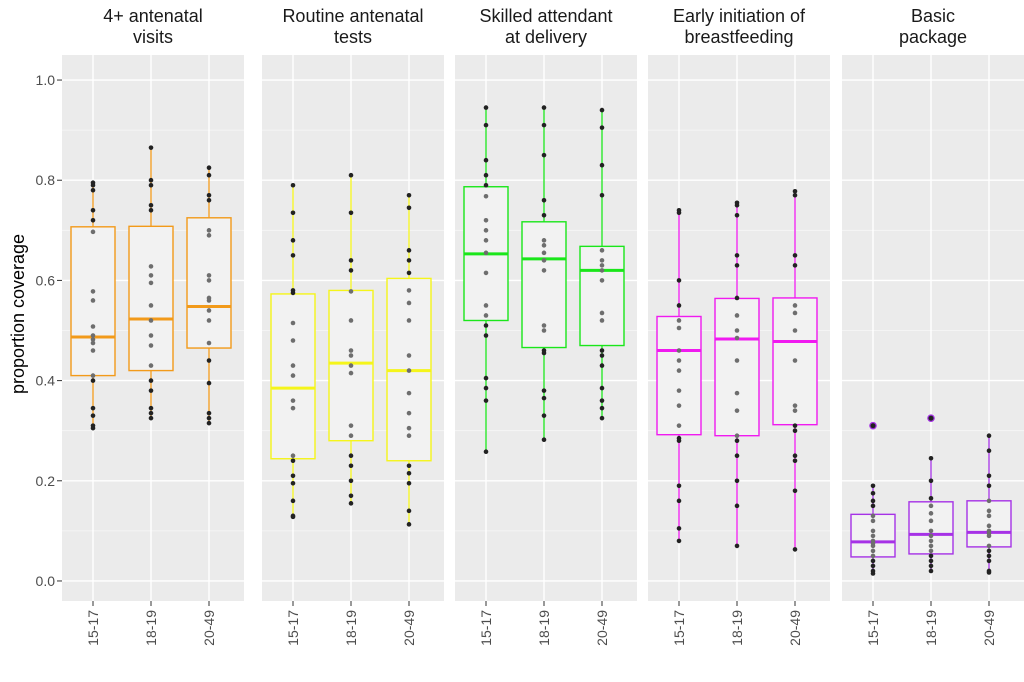 This screenshot has width=1024, height=682. I want to click on box-body, so click(151, 298).